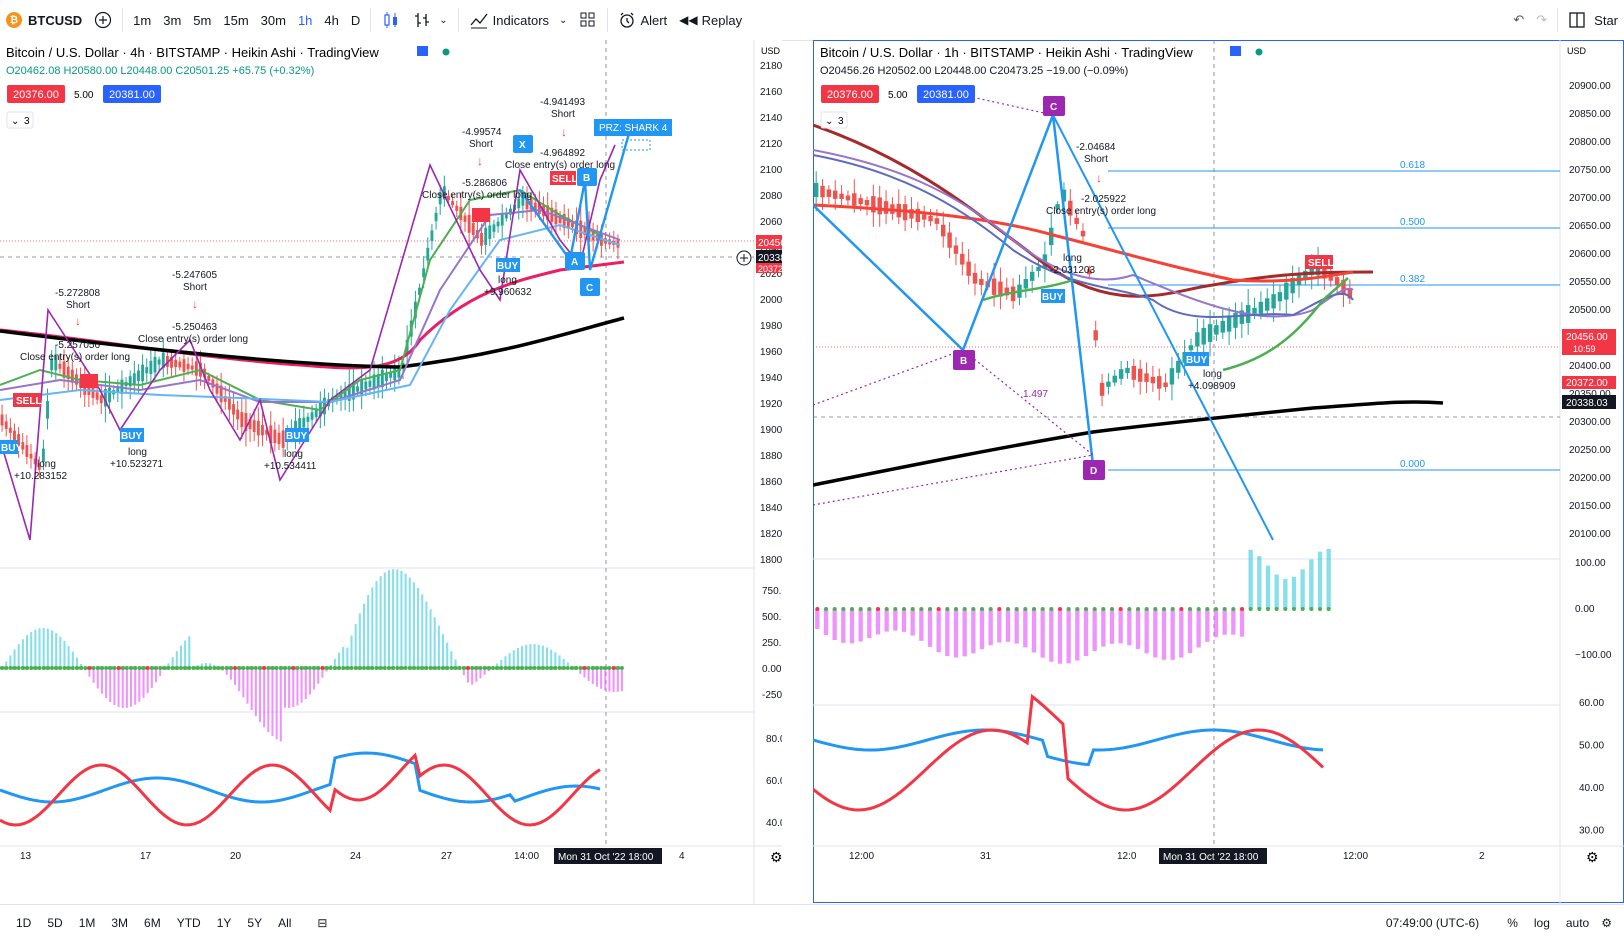  Describe the element at coordinates (1541, 20) in the screenshot. I see `redo-button: ↷` at that location.